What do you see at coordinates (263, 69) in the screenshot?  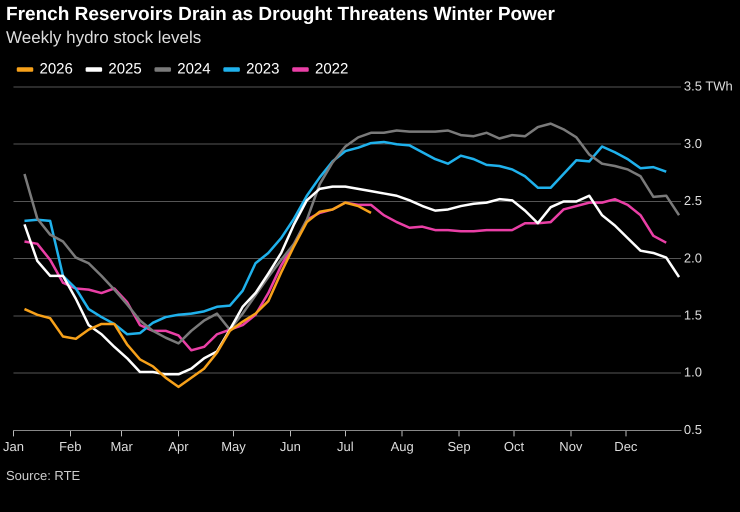 I see `legend-label: 2023` at bounding box center [263, 69].